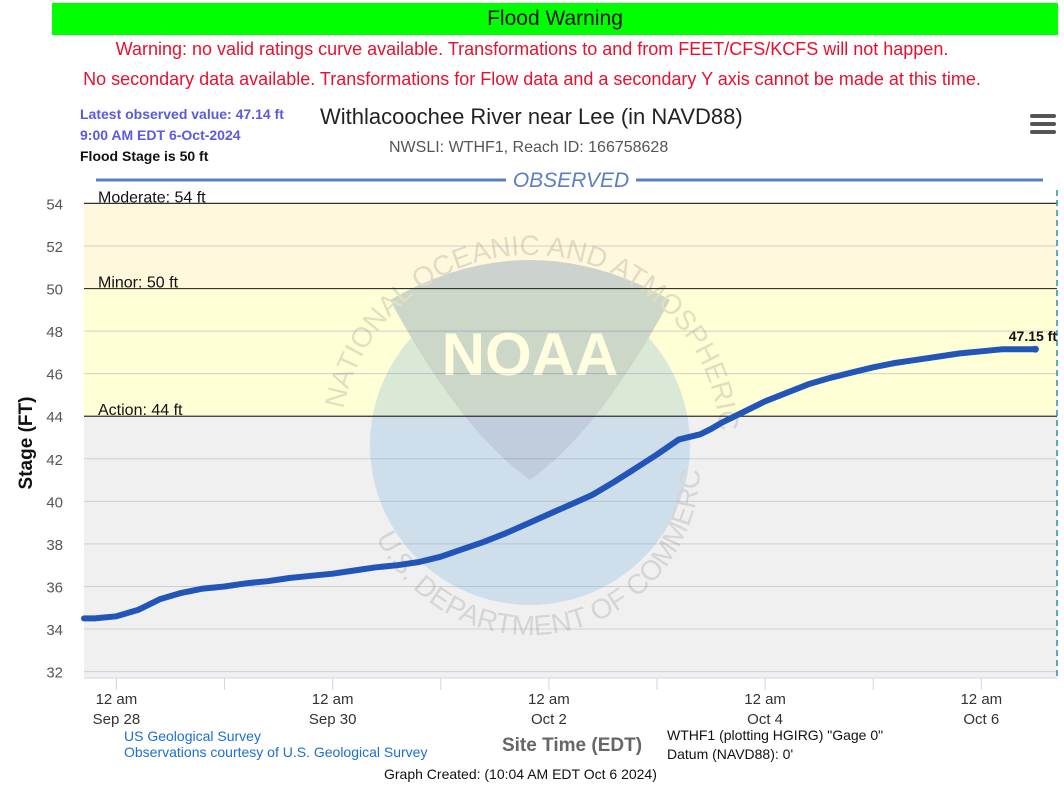 The width and height of the screenshot is (1064, 786). What do you see at coordinates (530, 354) in the screenshot?
I see `noaa-watermark-logo-text: NOAA` at bounding box center [530, 354].